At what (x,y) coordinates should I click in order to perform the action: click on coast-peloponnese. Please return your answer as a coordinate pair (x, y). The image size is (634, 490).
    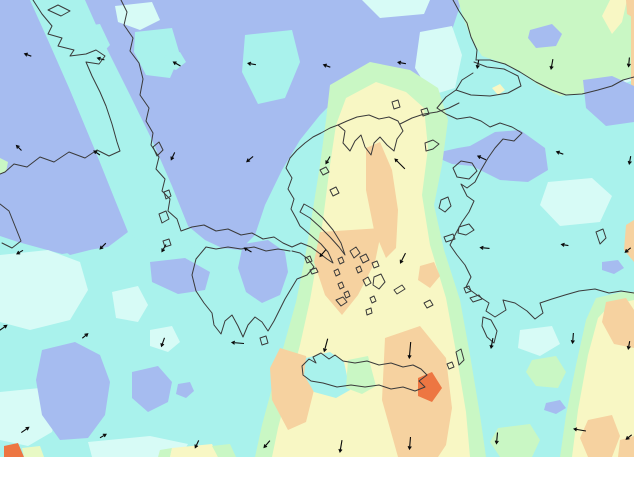
    Looking at the image, I should click on (253, 292).